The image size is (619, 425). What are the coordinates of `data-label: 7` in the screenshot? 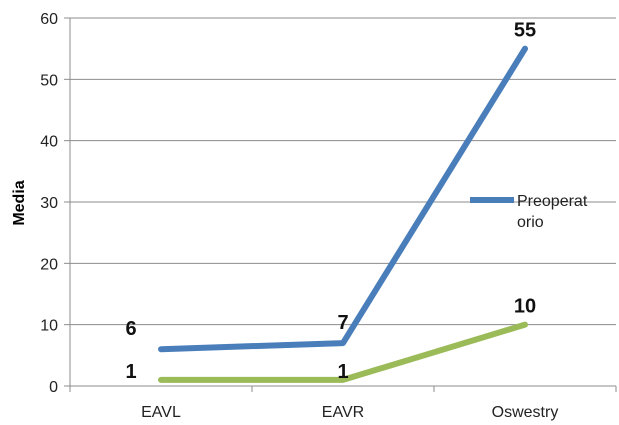 It's located at (342, 323).